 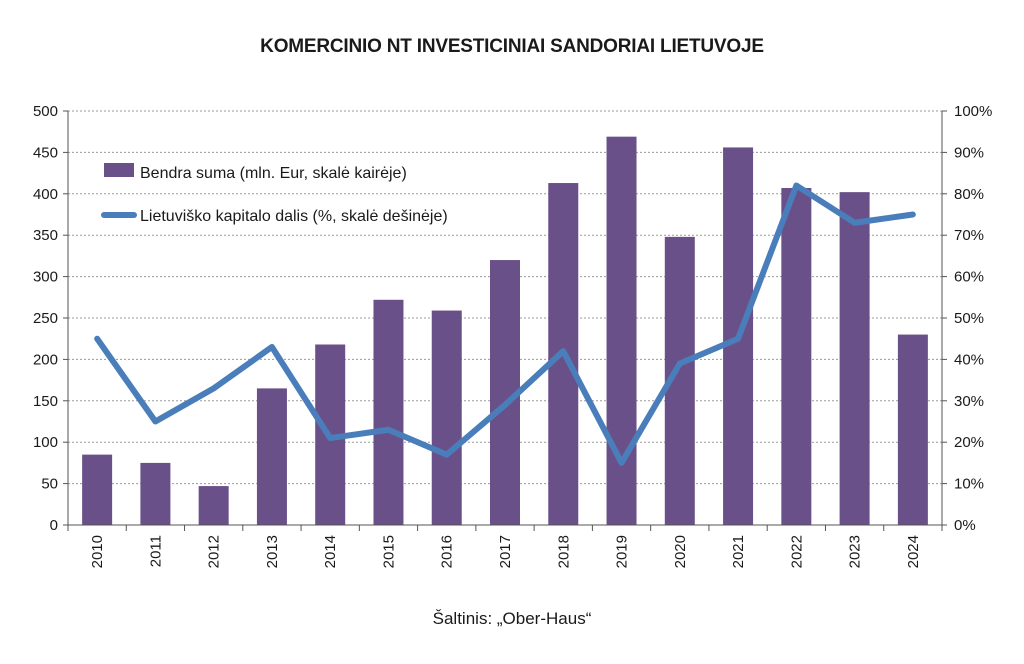 What do you see at coordinates (969, 484) in the screenshot?
I see `y-right-tick-label: 10%` at bounding box center [969, 484].